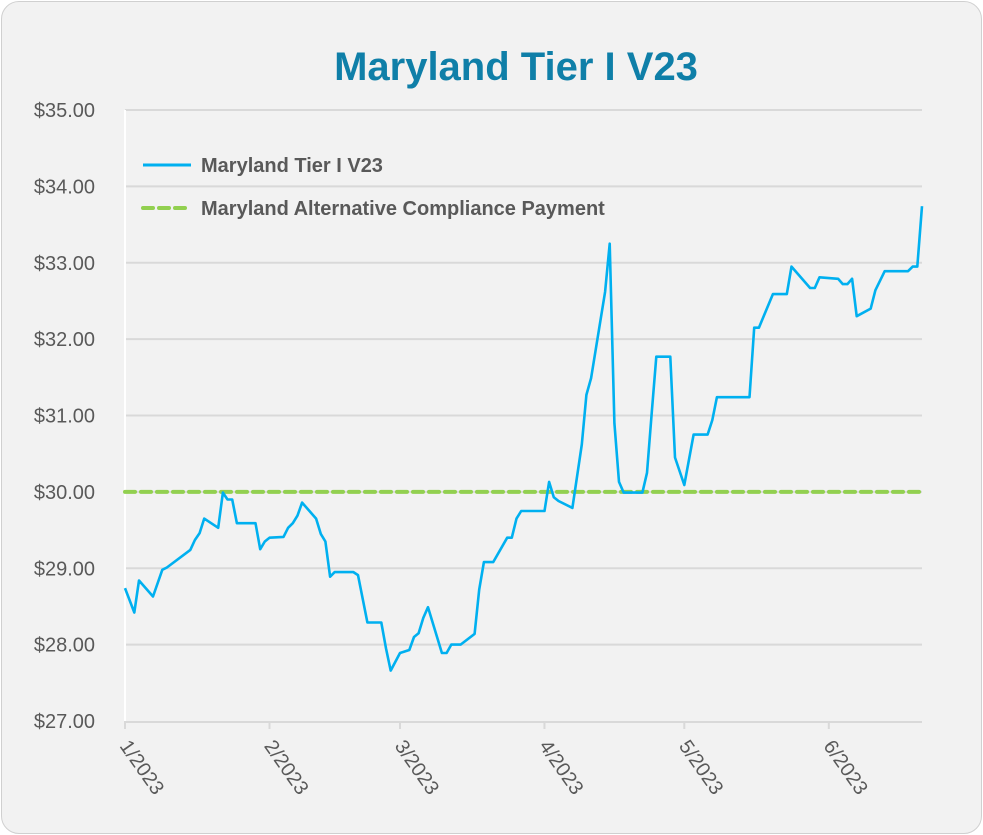 The width and height of the screenshot is (983, 835). I want to click on y-tick-label: $35.00, so click(64, 111).